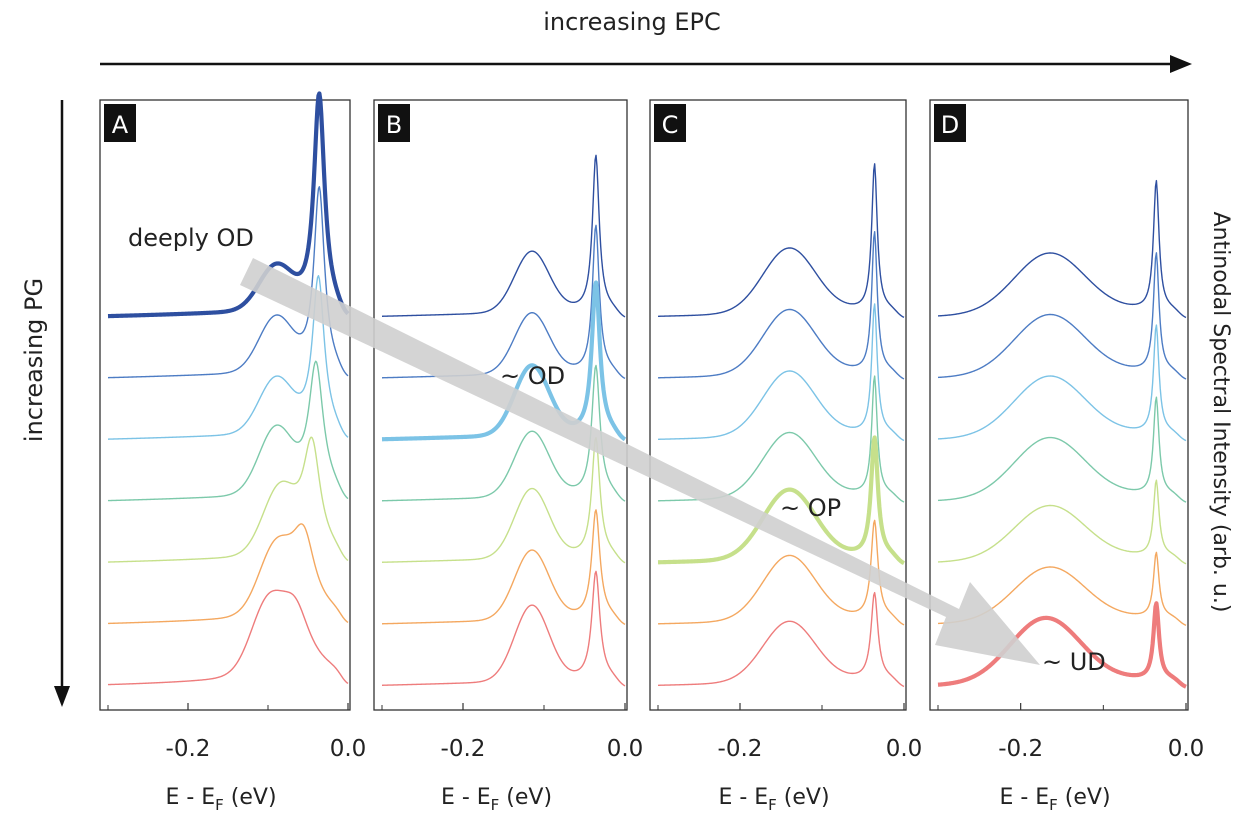 This screenshot has width=1249, height=818. What do you see at coordinates (810, 508) in the screenshot?
I see `annotation-c: ~ OP` at bounding box center [810, 508].